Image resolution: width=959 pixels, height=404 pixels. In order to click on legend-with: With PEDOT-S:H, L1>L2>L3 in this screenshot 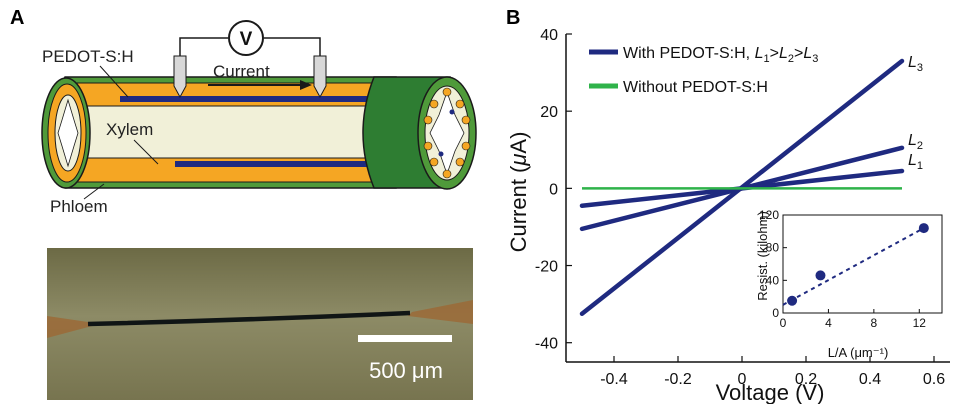, I will do `click(720, 55)`.